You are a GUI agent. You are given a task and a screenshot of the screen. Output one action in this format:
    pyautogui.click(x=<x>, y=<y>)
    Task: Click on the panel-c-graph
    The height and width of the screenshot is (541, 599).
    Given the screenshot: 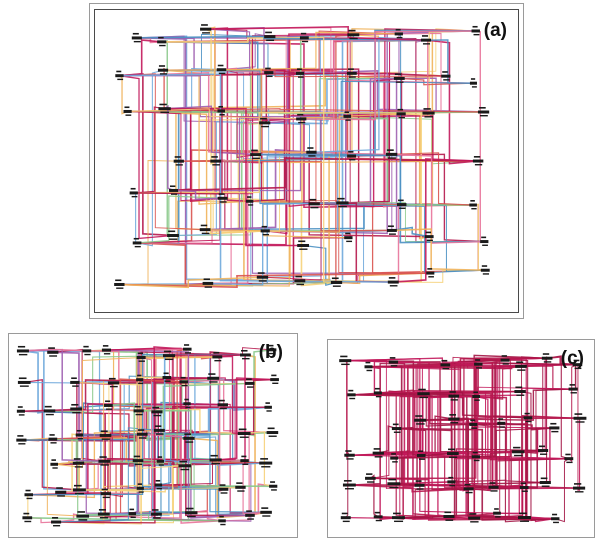 What is the action you would take?
    pyautogui.click(x=463, y=438)
    